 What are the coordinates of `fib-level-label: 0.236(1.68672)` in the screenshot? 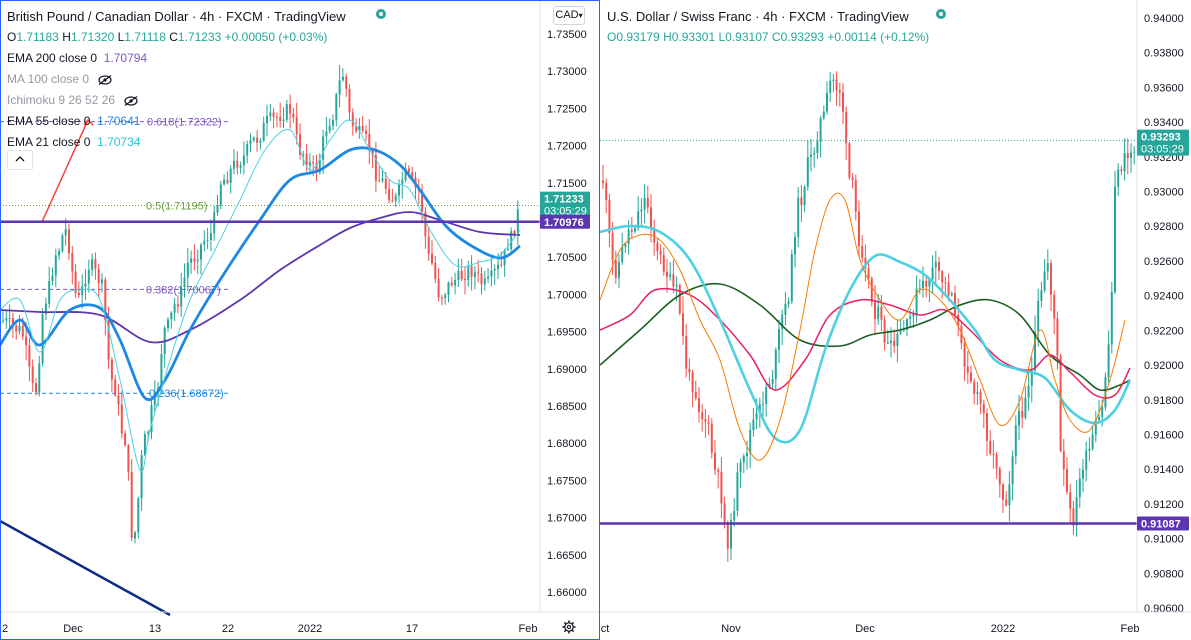 It's located at (186, 394).